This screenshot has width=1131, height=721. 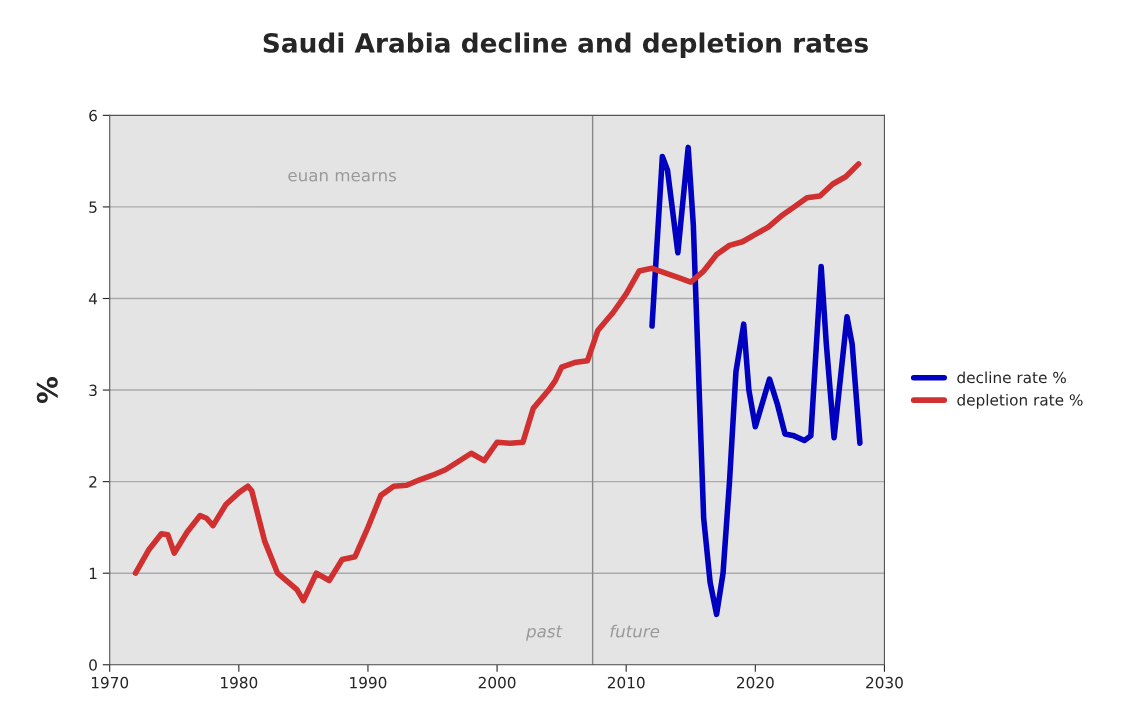 What do you see at coordinates (93, 482) in the screenshot?
I see `y-tick-label: 2` at bounding box center [93, 482].